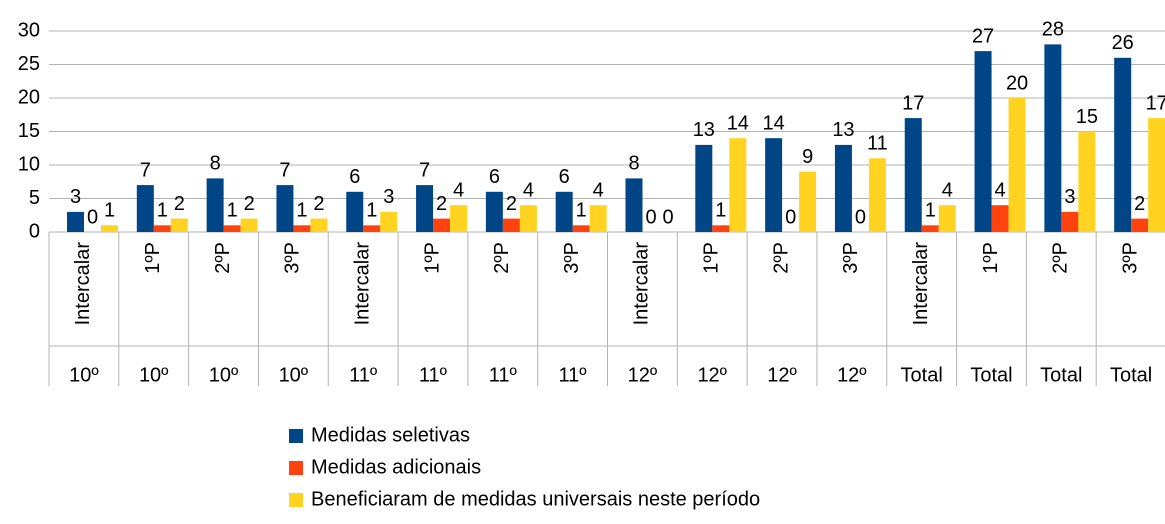  What do you see at coordinates (34, 198) in the screenshot?
I see `y-tick-label: 5` at bounding box center [34, 198].